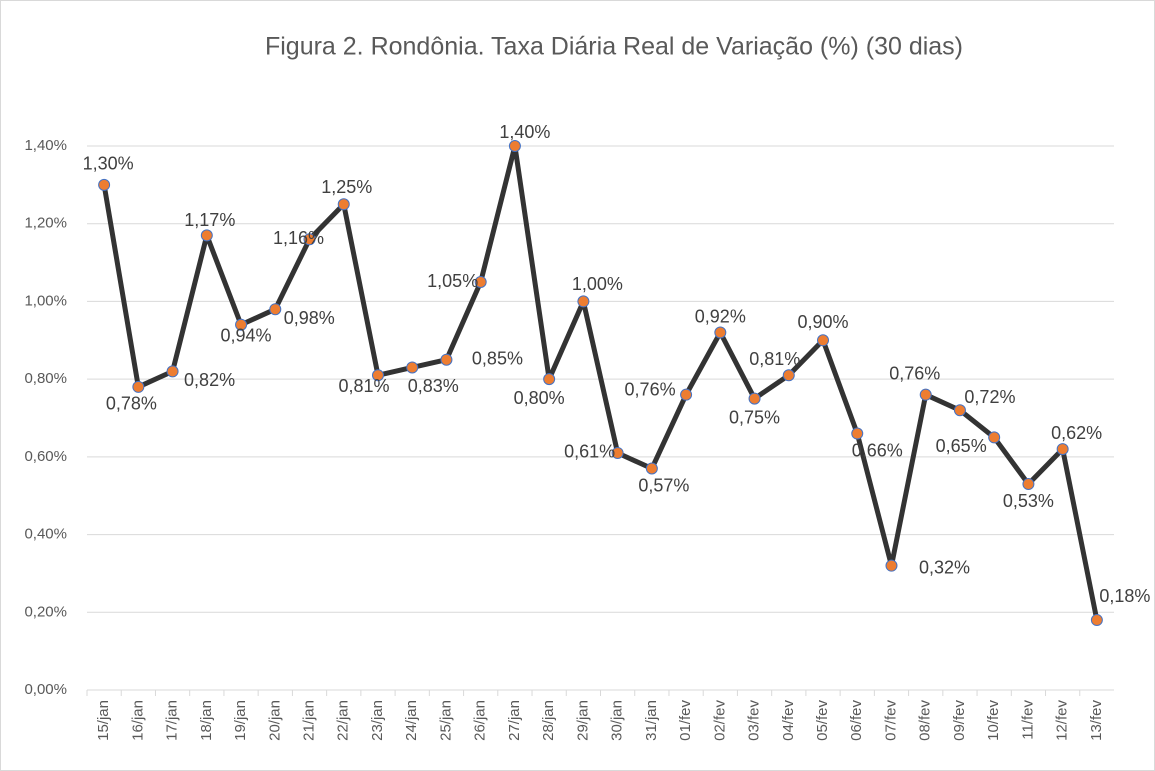 This screenshot has height=771, width=1155. Describe the element at coordinates (240, 720) in the screenshot. I see `x-tick-label: 19/jan` at that location.